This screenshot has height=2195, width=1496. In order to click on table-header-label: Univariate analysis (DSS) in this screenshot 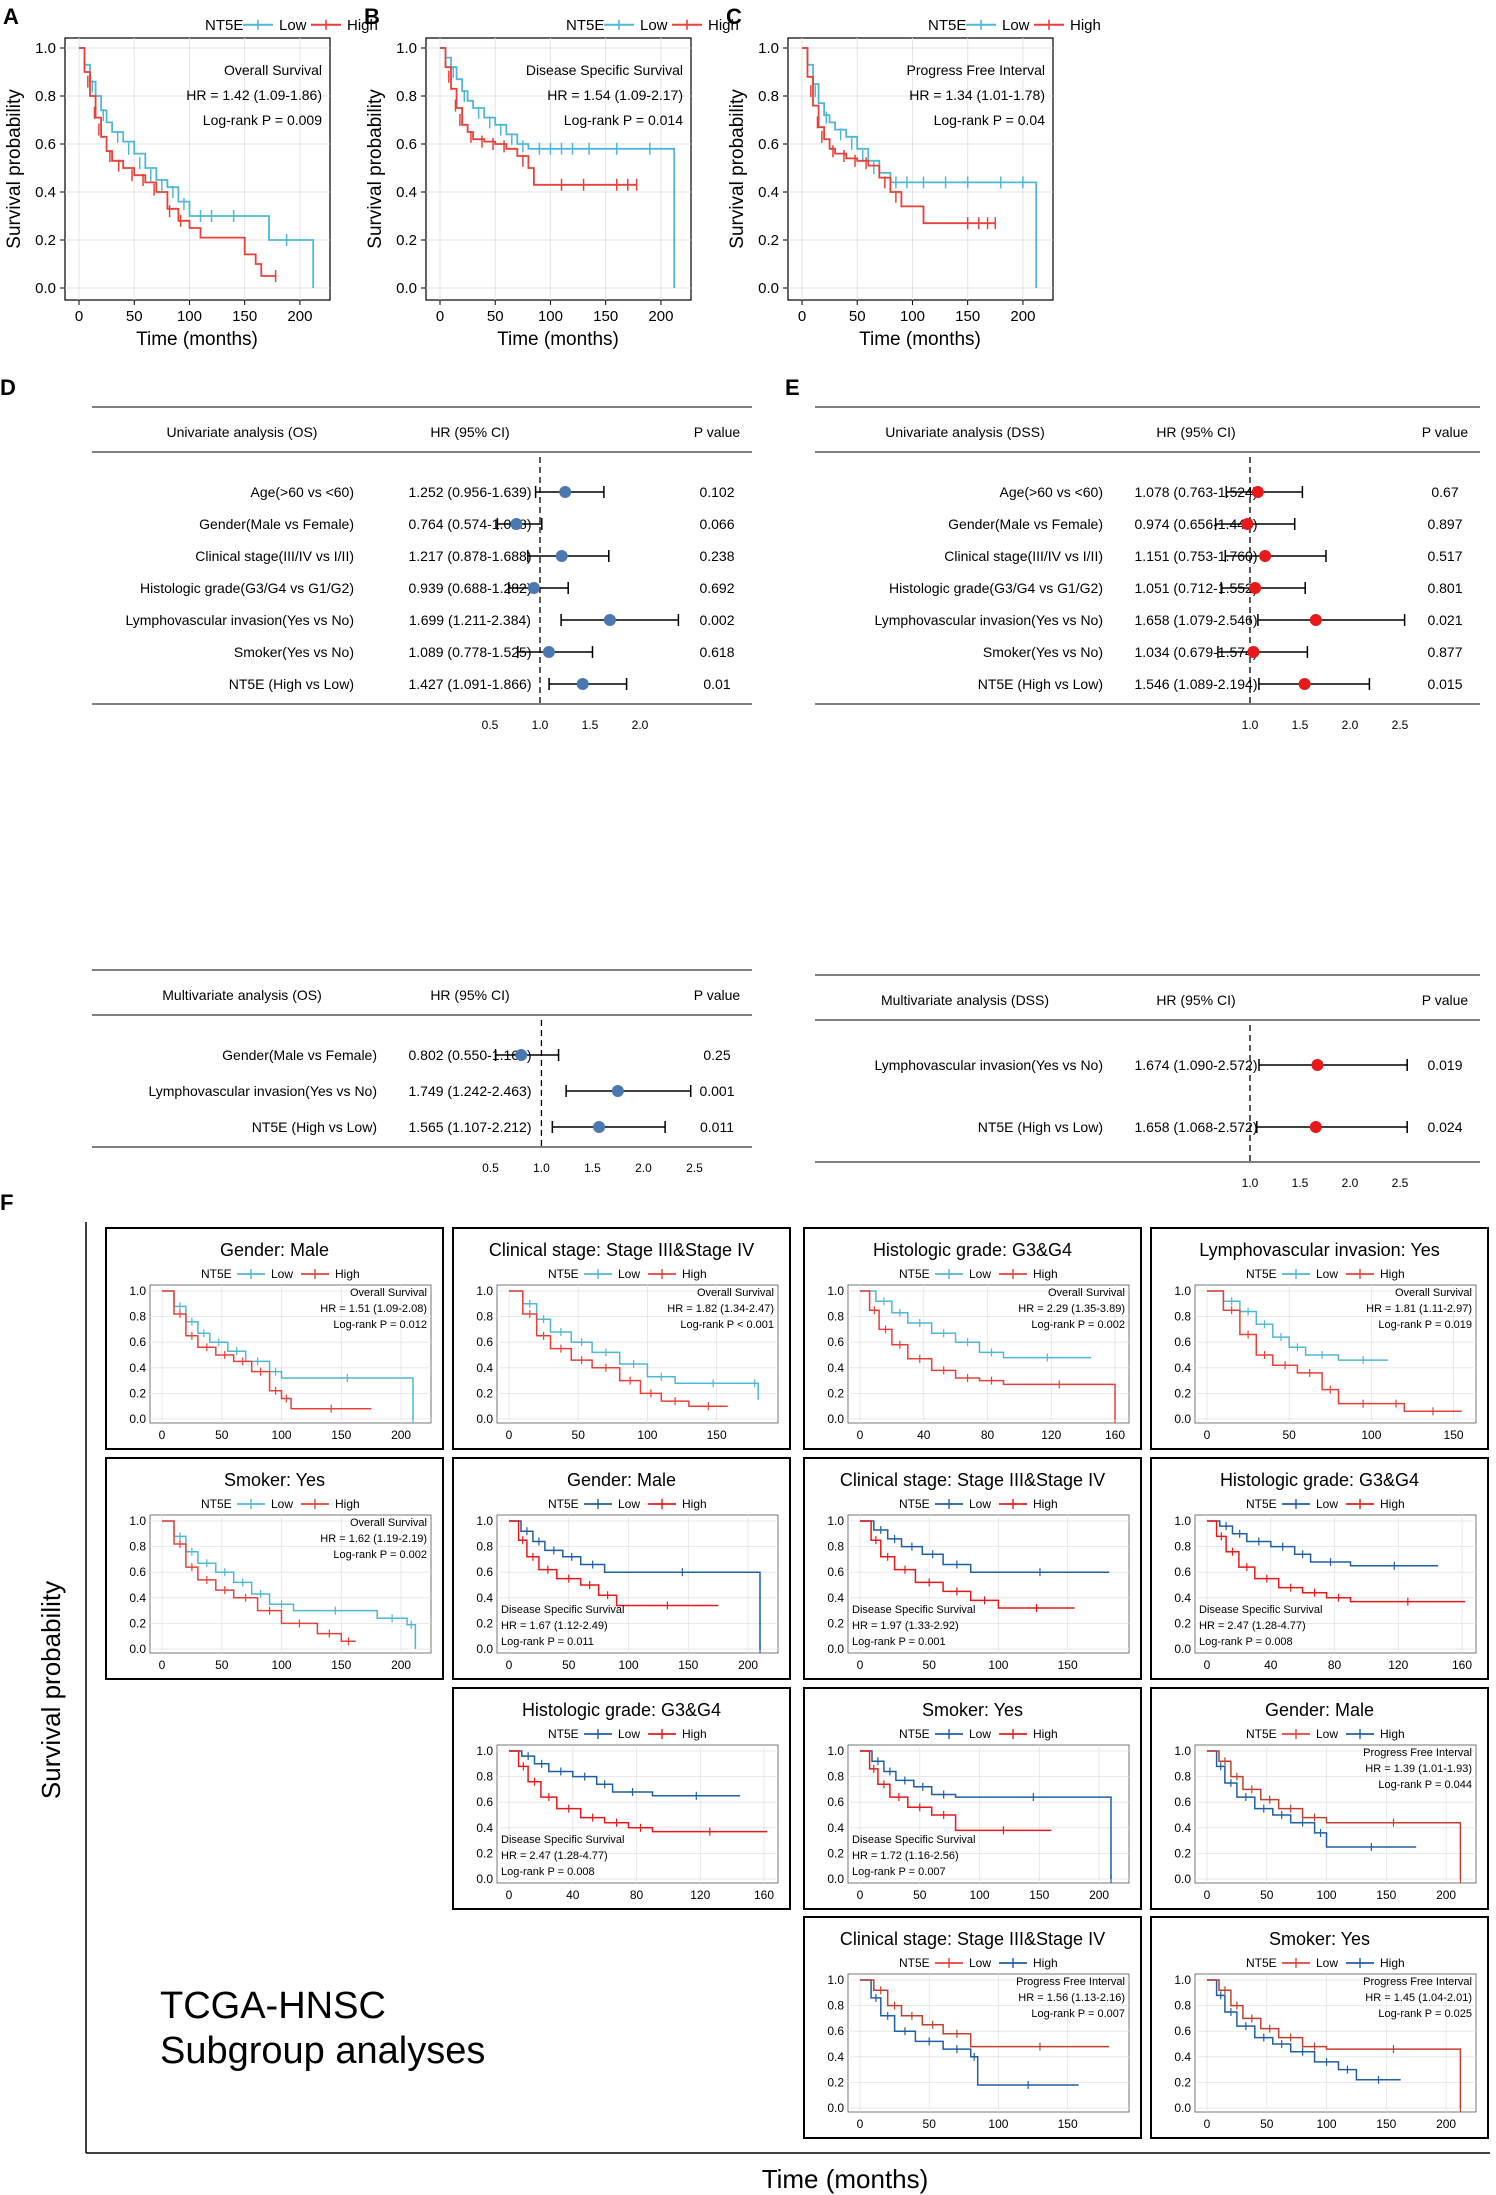, I will do `click(965, 432)`.